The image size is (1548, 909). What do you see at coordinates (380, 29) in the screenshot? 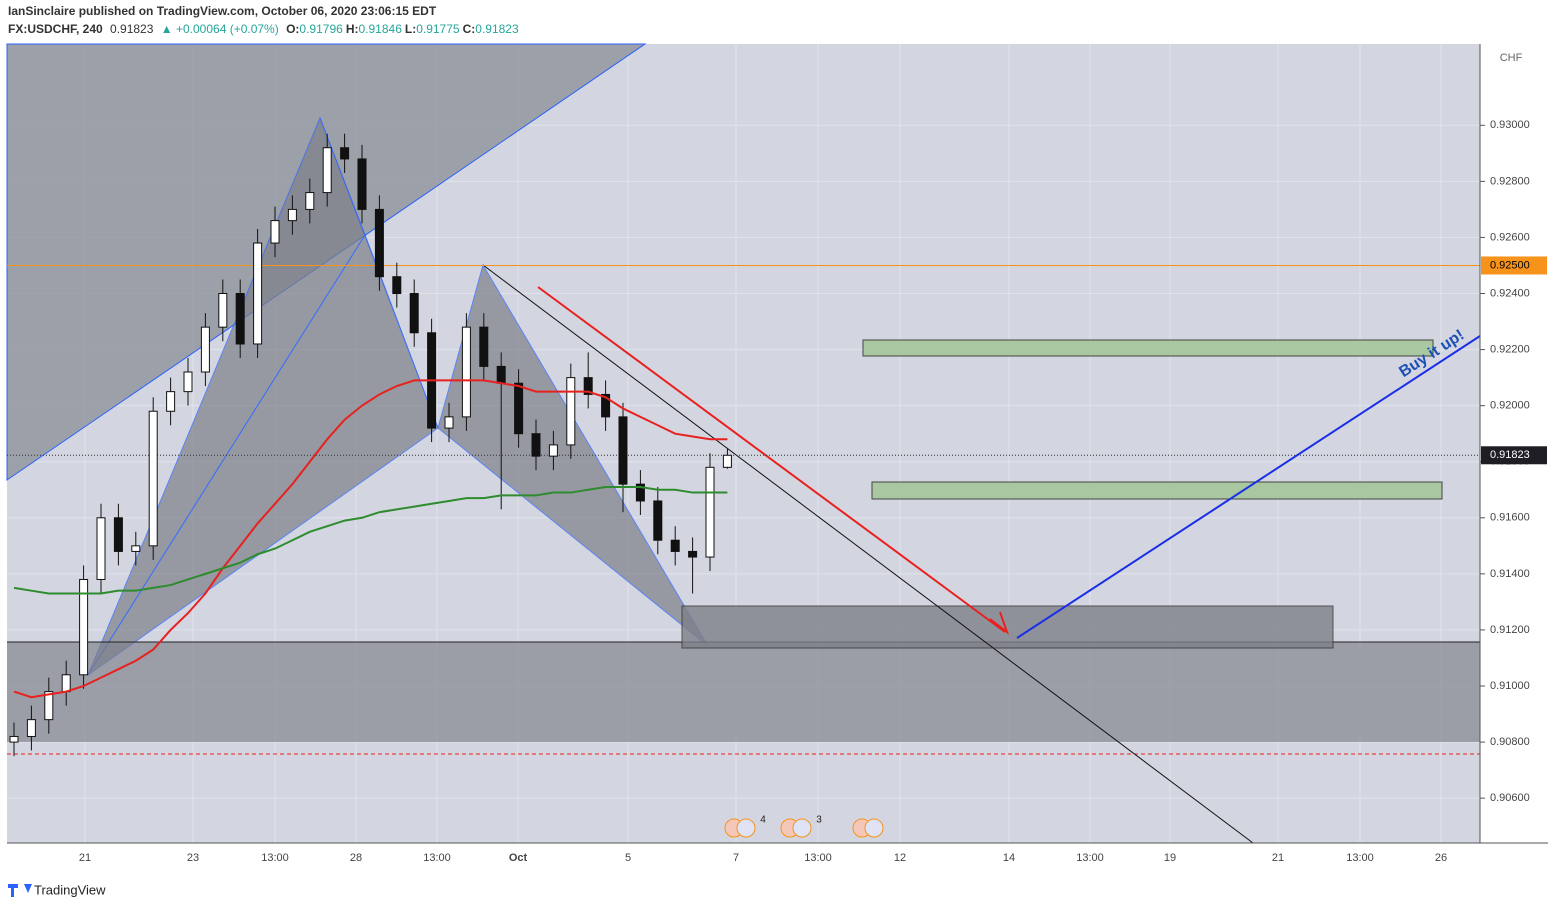
I see `ohlc-val: 0.91846` at bounding box center [380, 29].